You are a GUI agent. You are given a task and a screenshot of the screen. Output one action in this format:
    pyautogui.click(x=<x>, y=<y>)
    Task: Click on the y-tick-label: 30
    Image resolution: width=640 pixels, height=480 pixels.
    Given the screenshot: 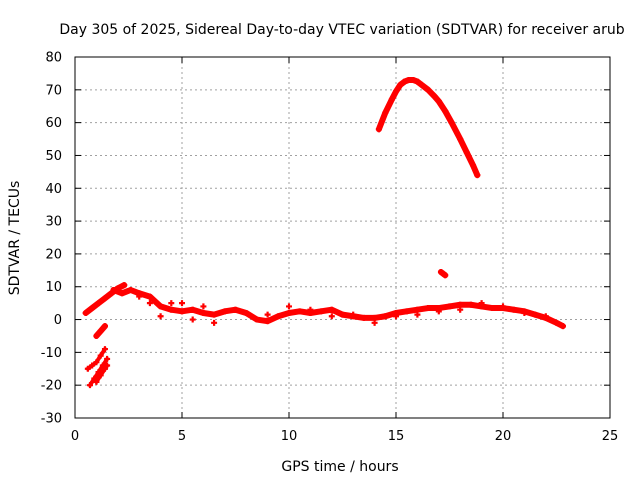 What is the action you would take?
    pyautogui.click(x=53, y=222)
    